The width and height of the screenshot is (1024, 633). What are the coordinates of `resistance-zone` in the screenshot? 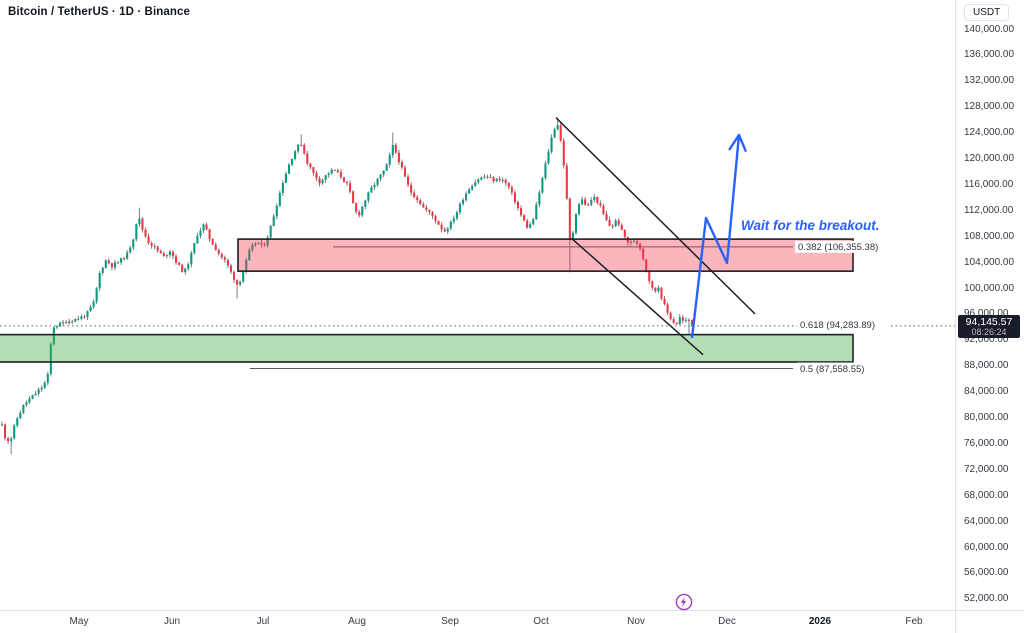 It's located at (545, 255).